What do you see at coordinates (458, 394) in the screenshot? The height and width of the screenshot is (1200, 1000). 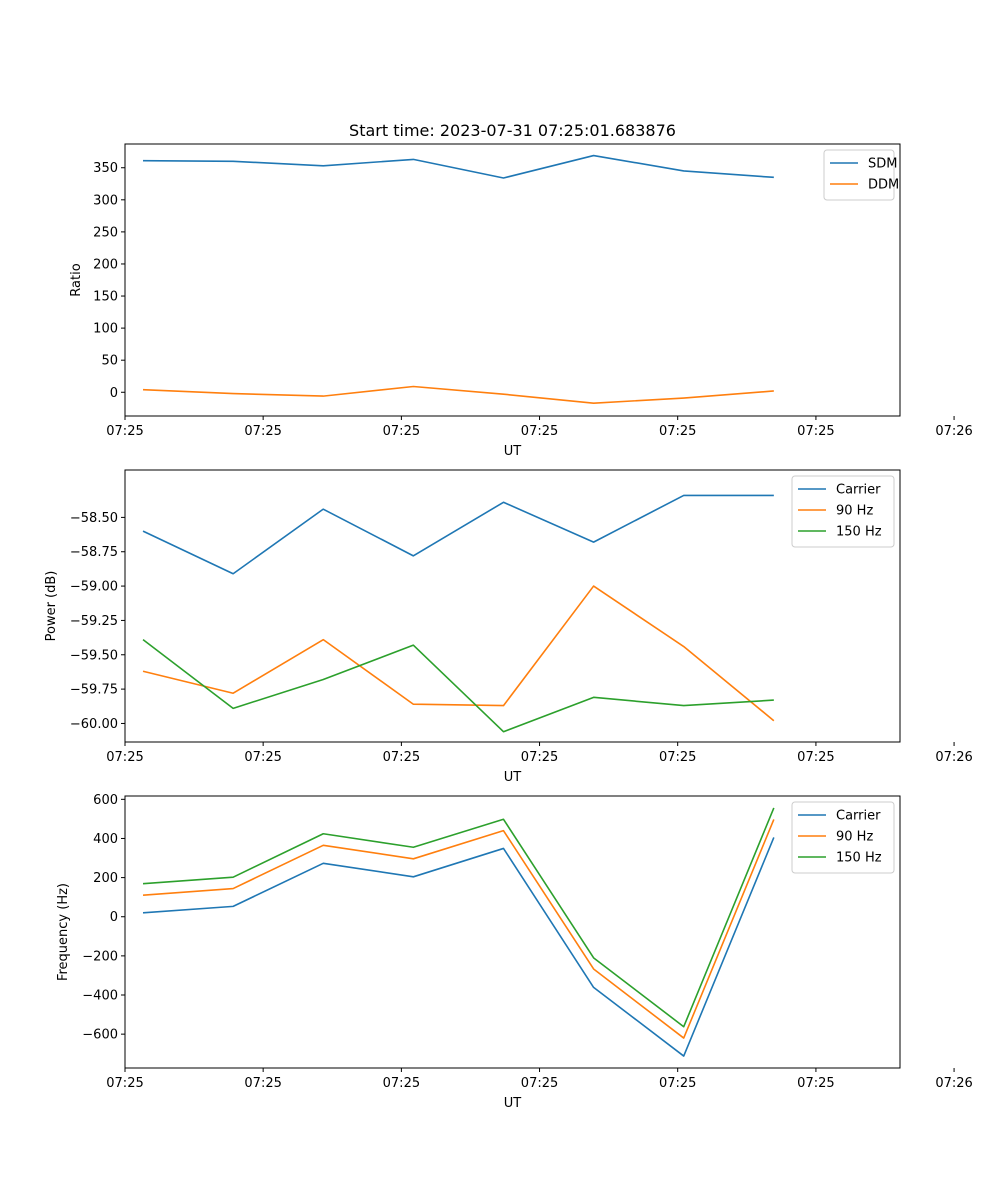 I see `series-line-ddm` at bounding box center [458, 394].